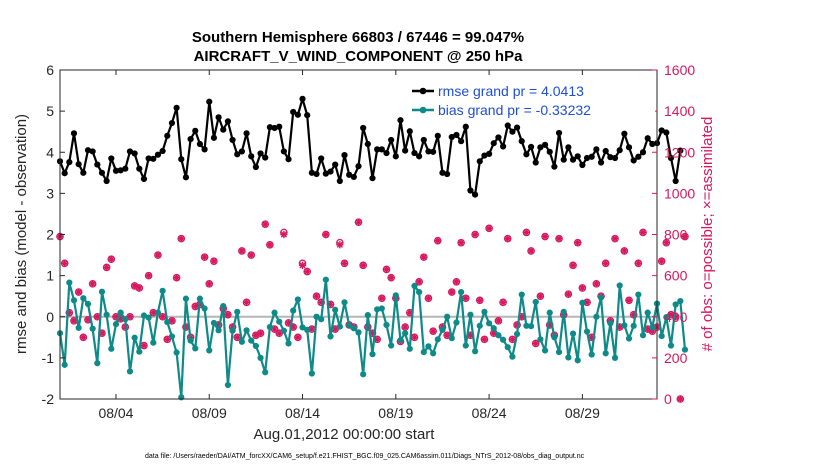 The image size is (830, 470). Describe the element at coordinates (209, 413) in the screenshot. I see `x-tick-label: 08/09` at that location.